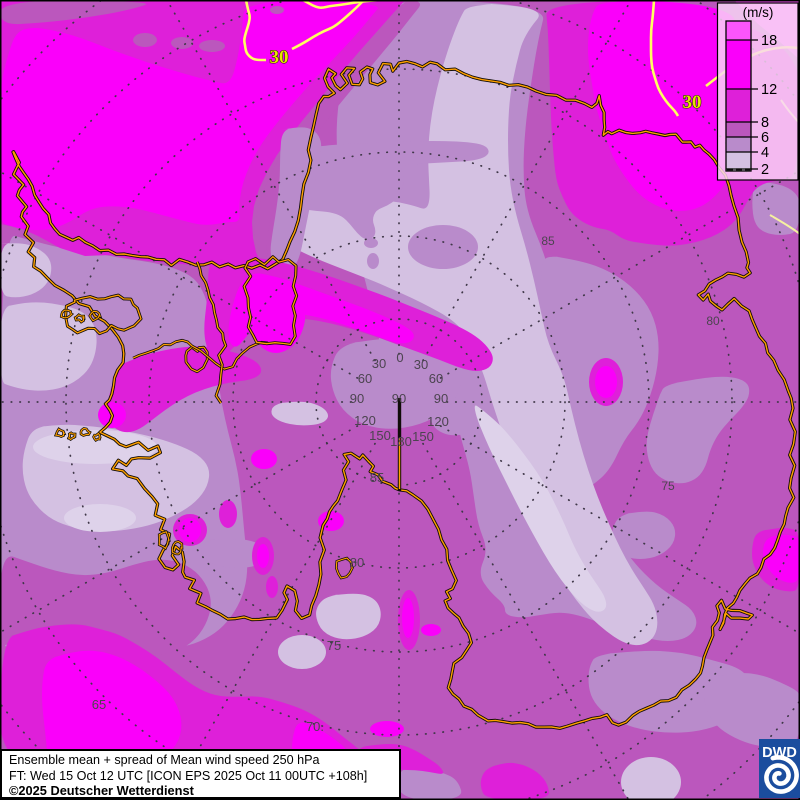  I want to click on svg-text: (m/s), so click(758, 12).